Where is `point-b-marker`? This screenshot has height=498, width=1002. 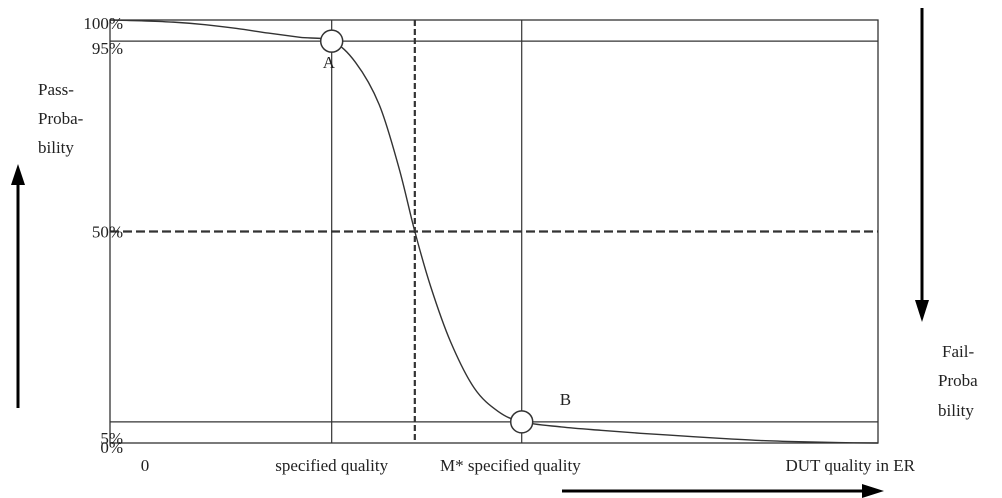
point-b-marker is located at coordinates (521, 422).